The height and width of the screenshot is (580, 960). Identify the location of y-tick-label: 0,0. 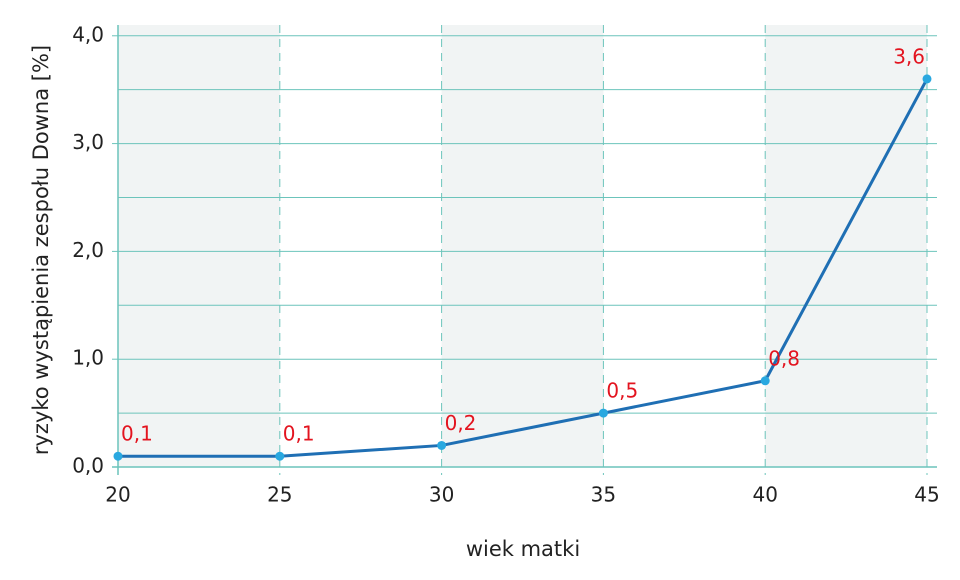
(88, 466).